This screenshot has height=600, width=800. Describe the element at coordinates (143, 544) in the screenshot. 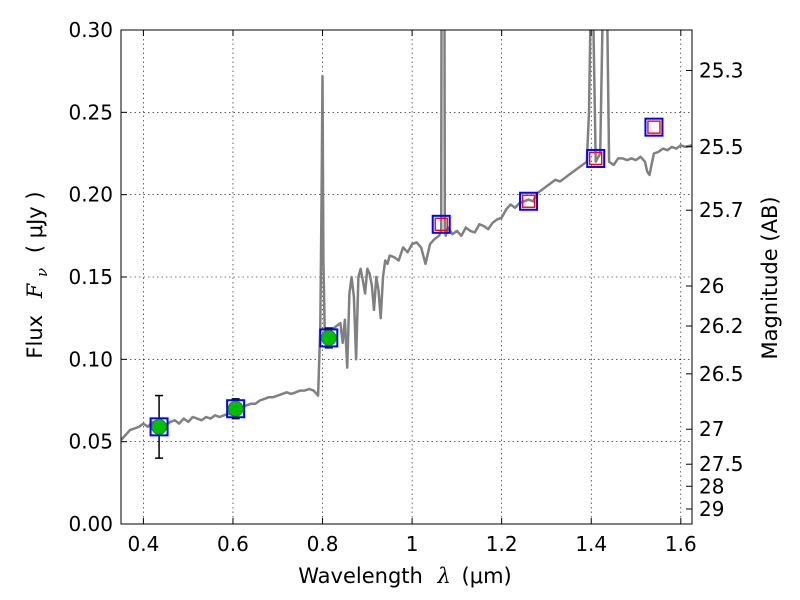

I see `x-tick-label: 0.4` at that location.